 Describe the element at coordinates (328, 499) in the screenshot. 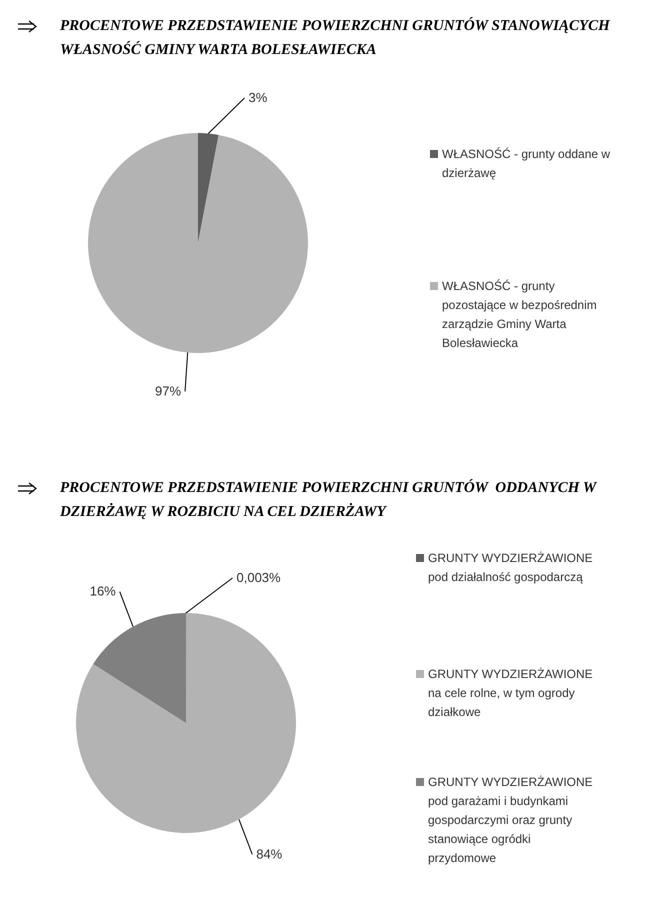

I see `chart-title: PROCENTOWE PRZEDSTAWIENIE POWIERZCHNI GRUNTÓW ODDANYCH W DZIERŻAWĘ W ROZBICIU NA CEL DZIERŻAWY` at that location.